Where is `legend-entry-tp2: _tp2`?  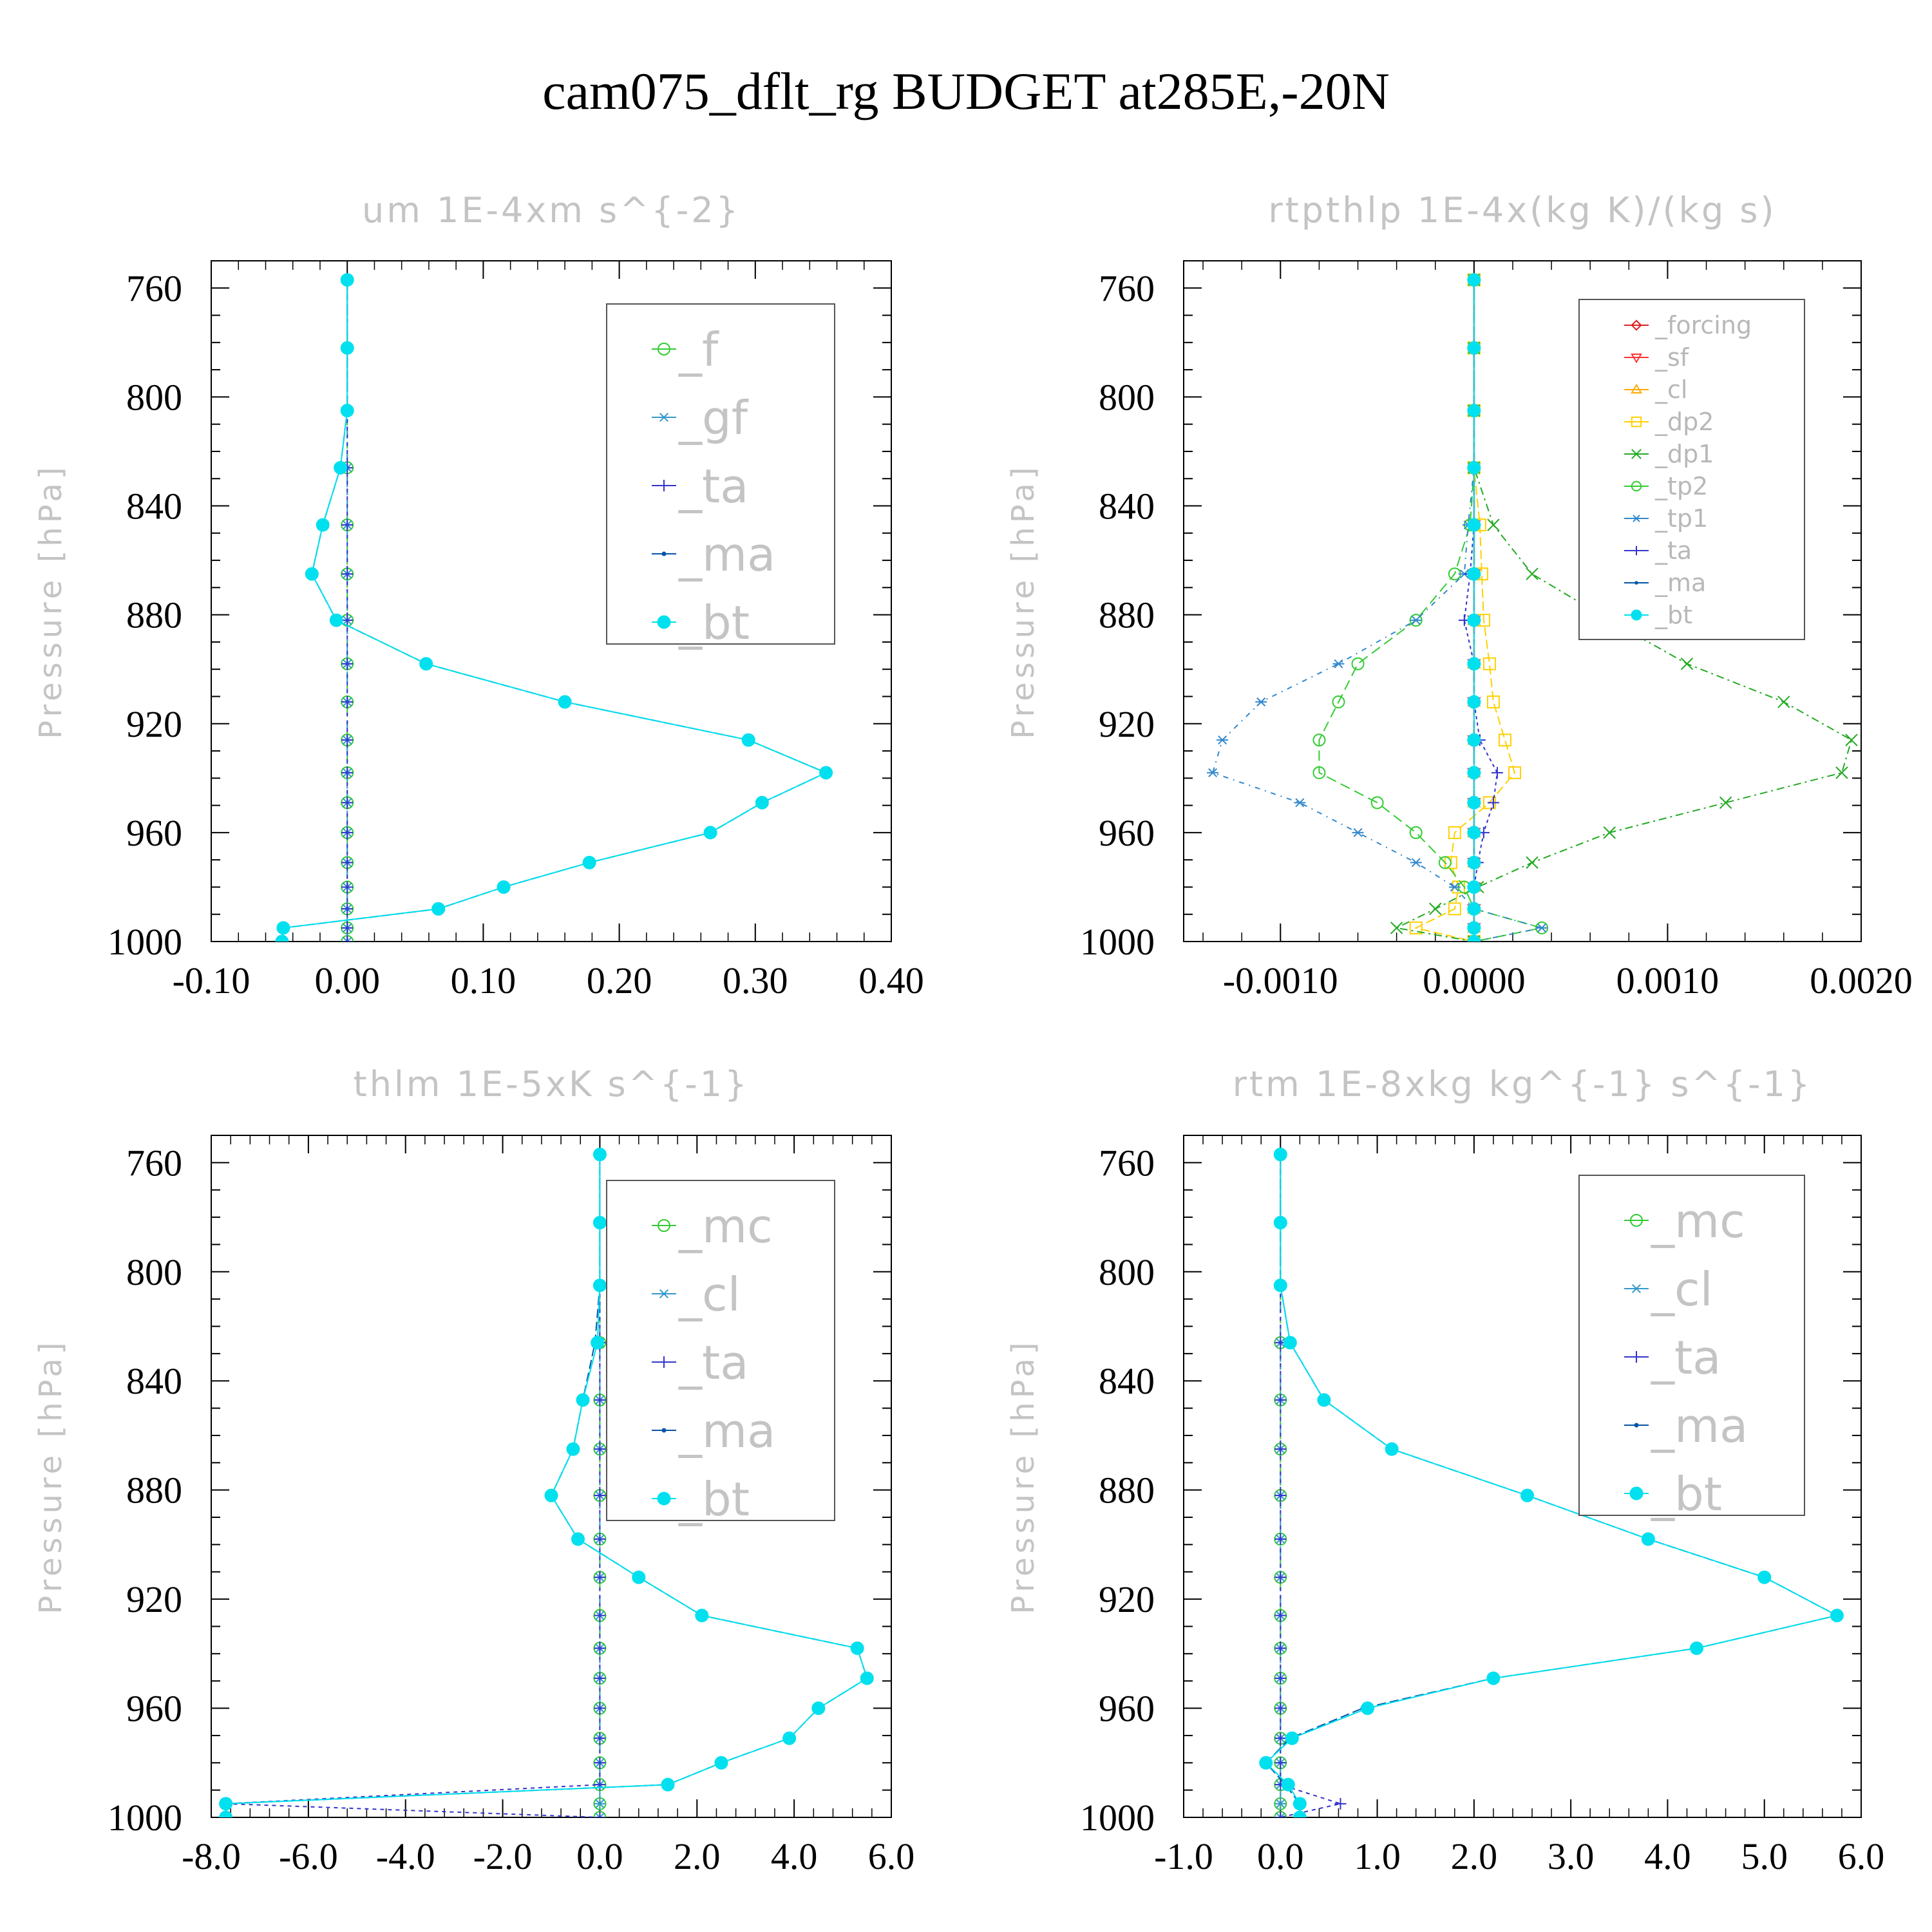
legend-entry-tp2: _tp2 is located at coordinates (1666, 486).